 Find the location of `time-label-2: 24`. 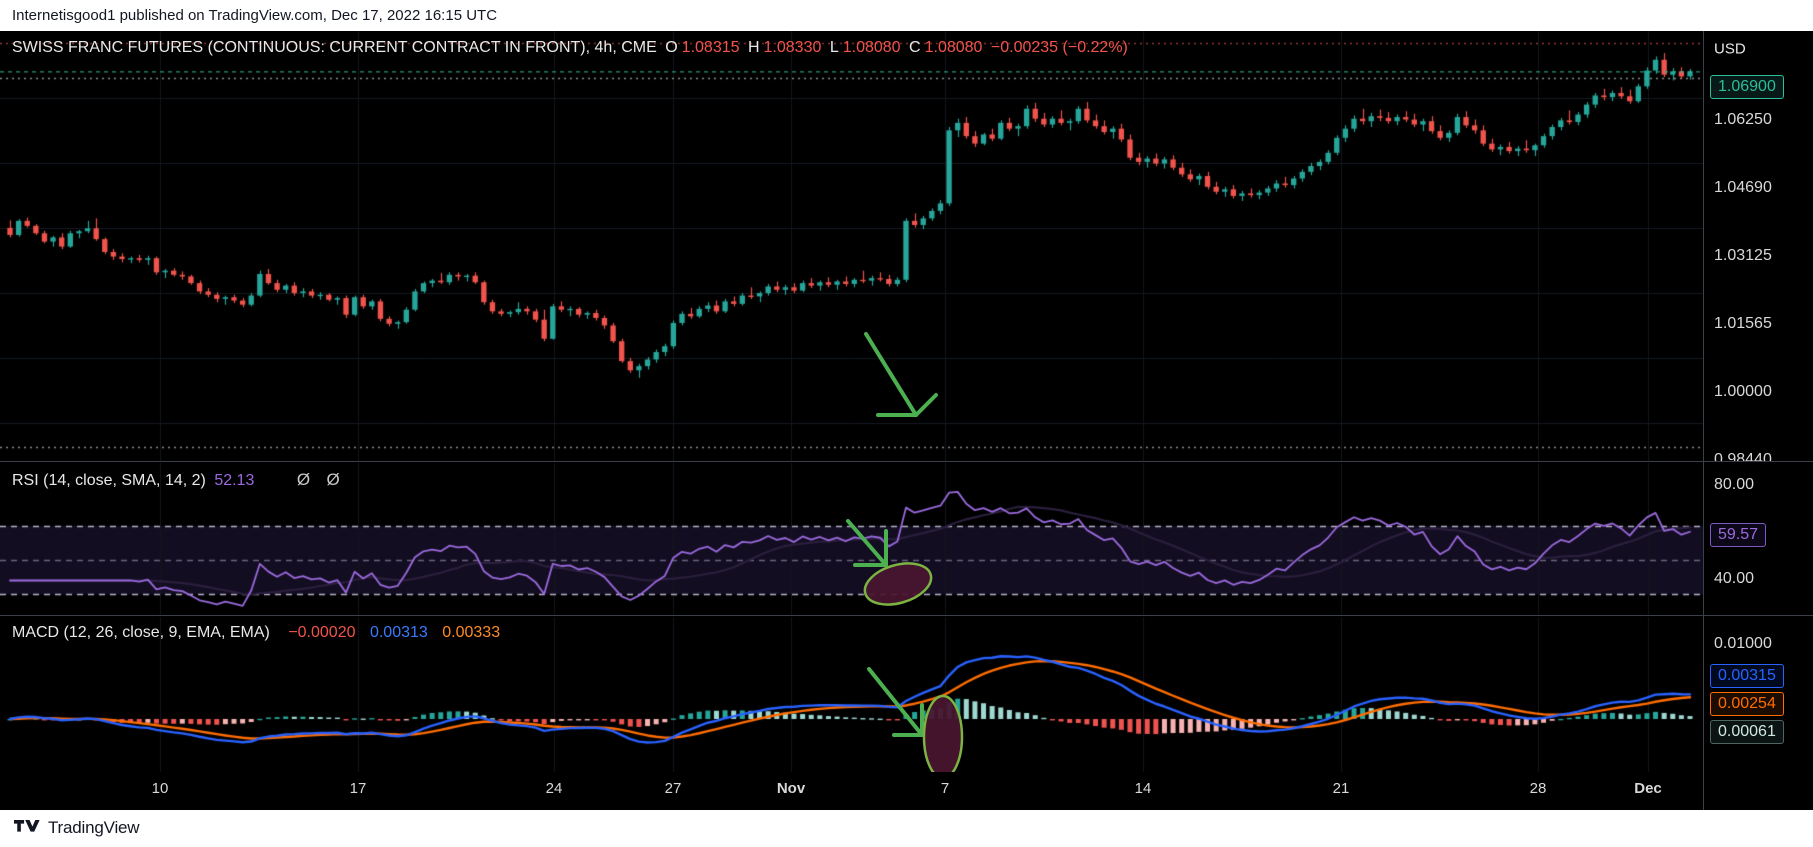

time-label-2: 24 is located at coordinates (554, 788).